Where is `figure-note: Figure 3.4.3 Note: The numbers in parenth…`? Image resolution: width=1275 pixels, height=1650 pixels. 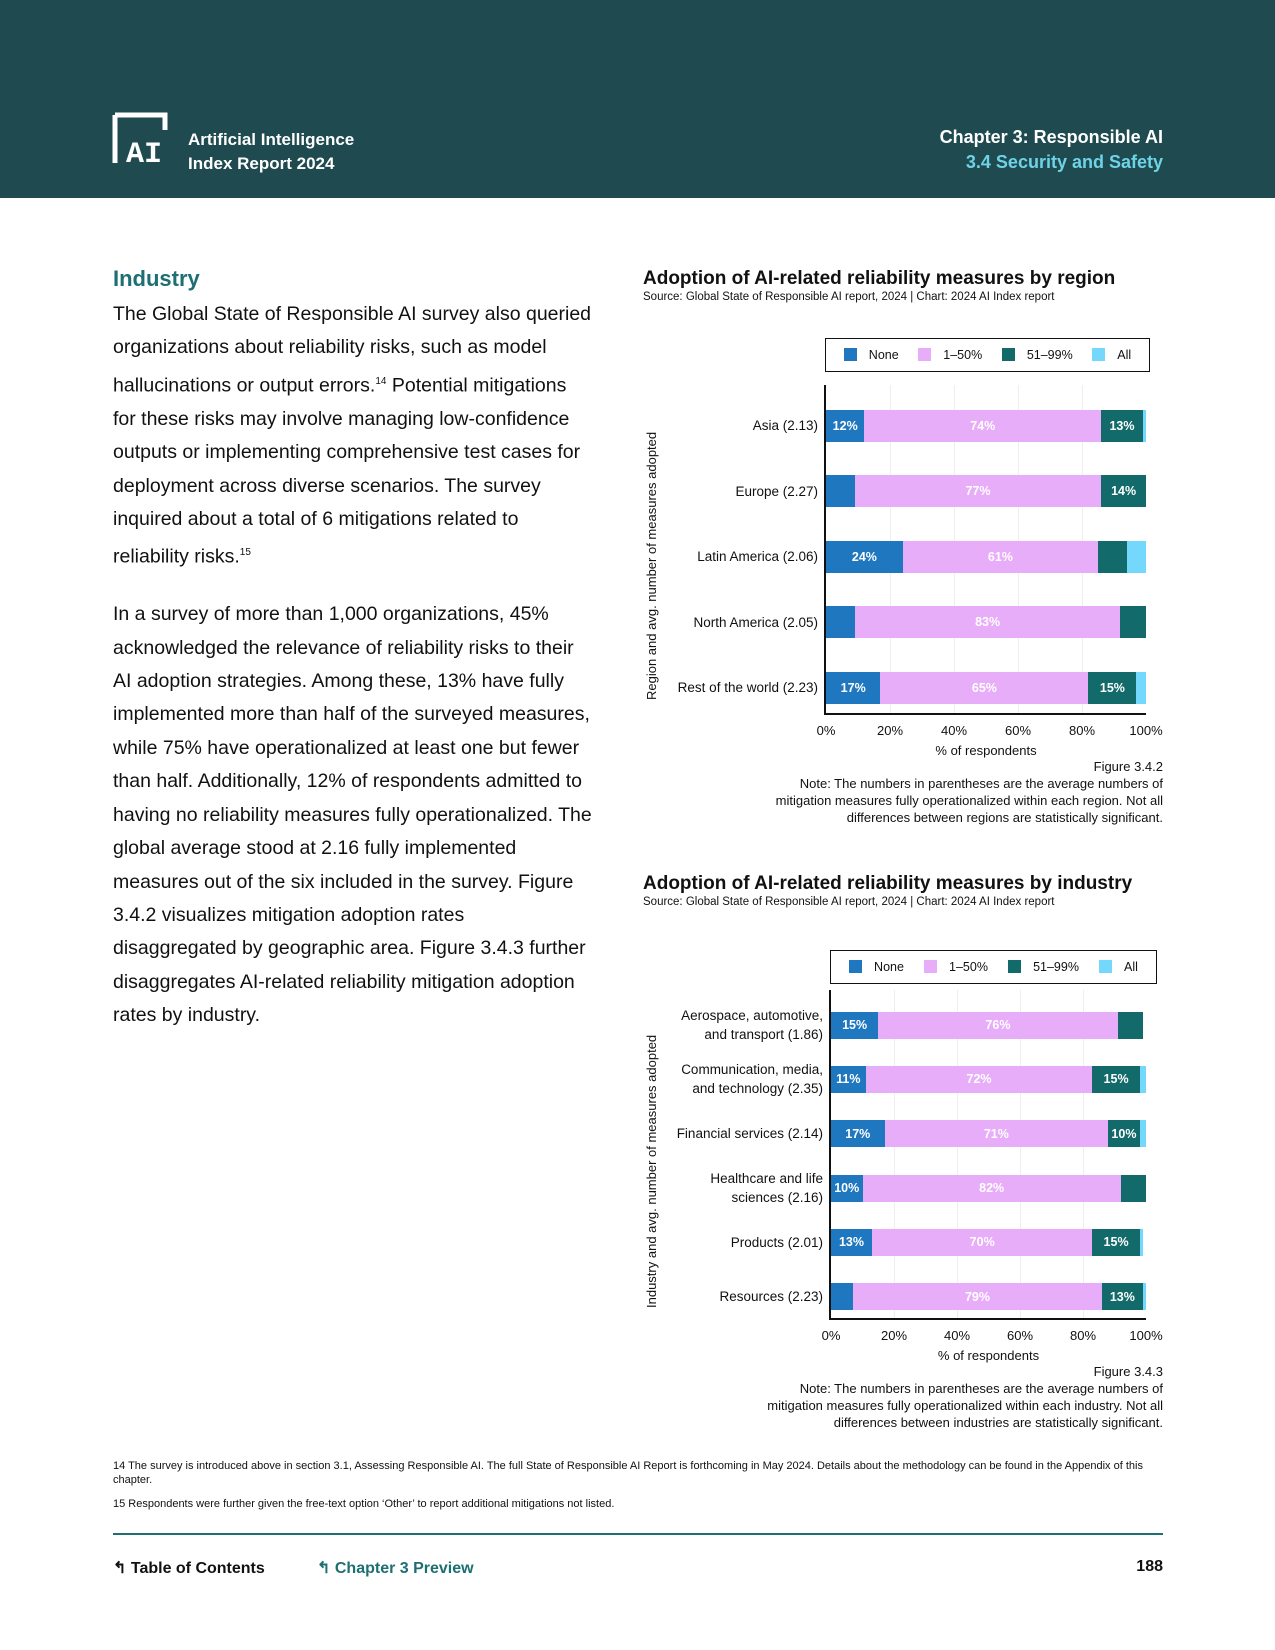 figure-note: Figure 3.4.3 Note: The numbers in parenth… is located at coordinates (953, 1397).